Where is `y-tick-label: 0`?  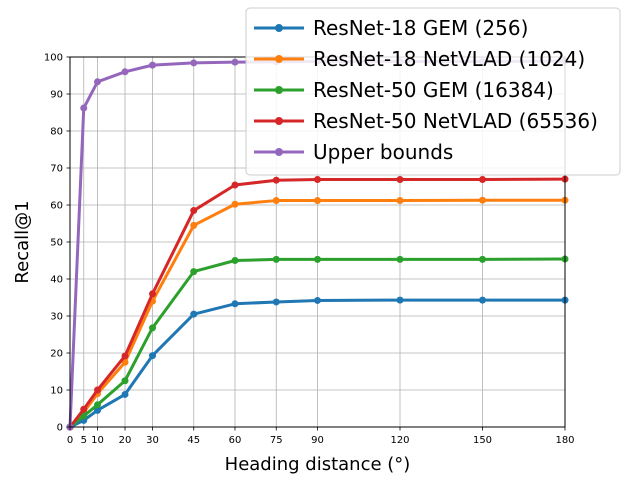 y-tick-label: 0 is located at coordinates (60, 428).